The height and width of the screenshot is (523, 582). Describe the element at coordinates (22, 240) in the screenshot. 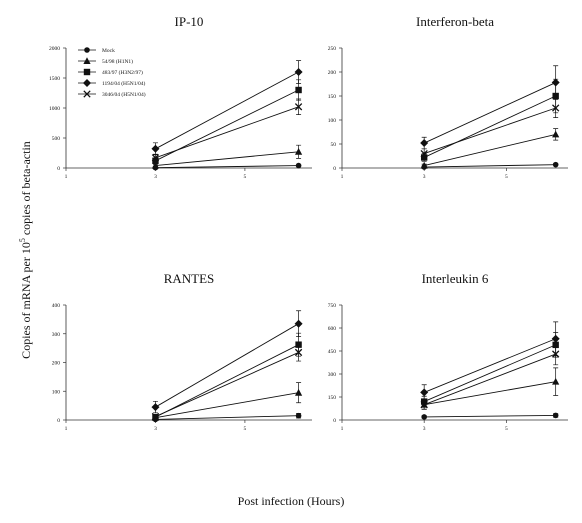

I see `y-axis-title-sup: 5` at that location.